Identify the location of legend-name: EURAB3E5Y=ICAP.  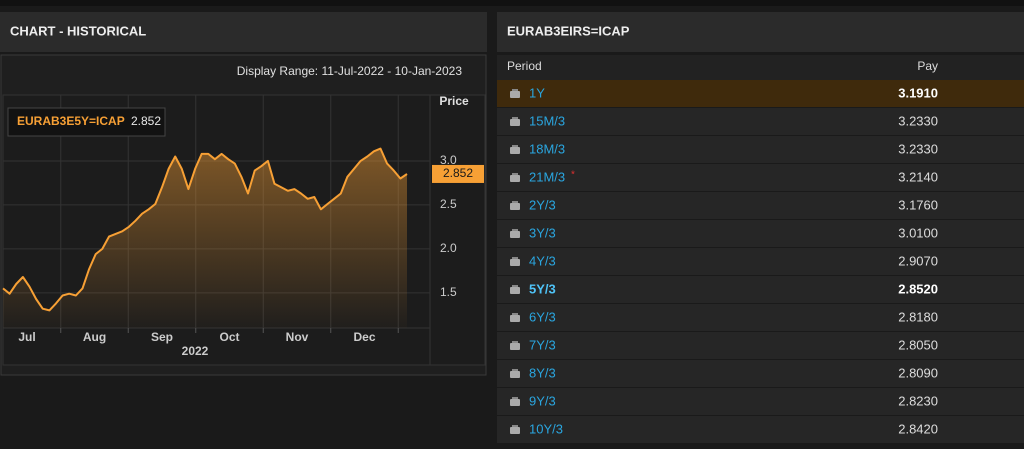
(71, 121).